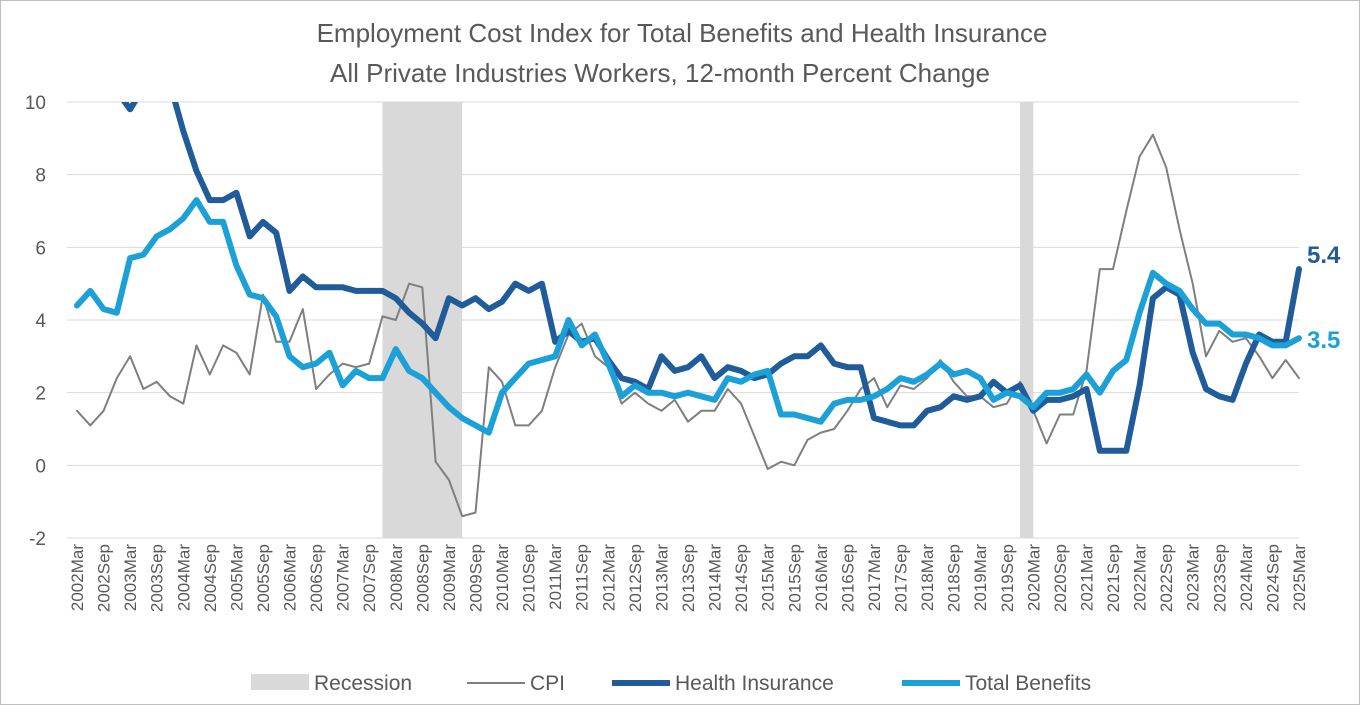 The width and height of the screenshot is (1360, 705). What do you see at coordinates (1246, 577) in the screenshot?
I see `x-tick-label: 2024Mar` at bounding box center [1246, 577].